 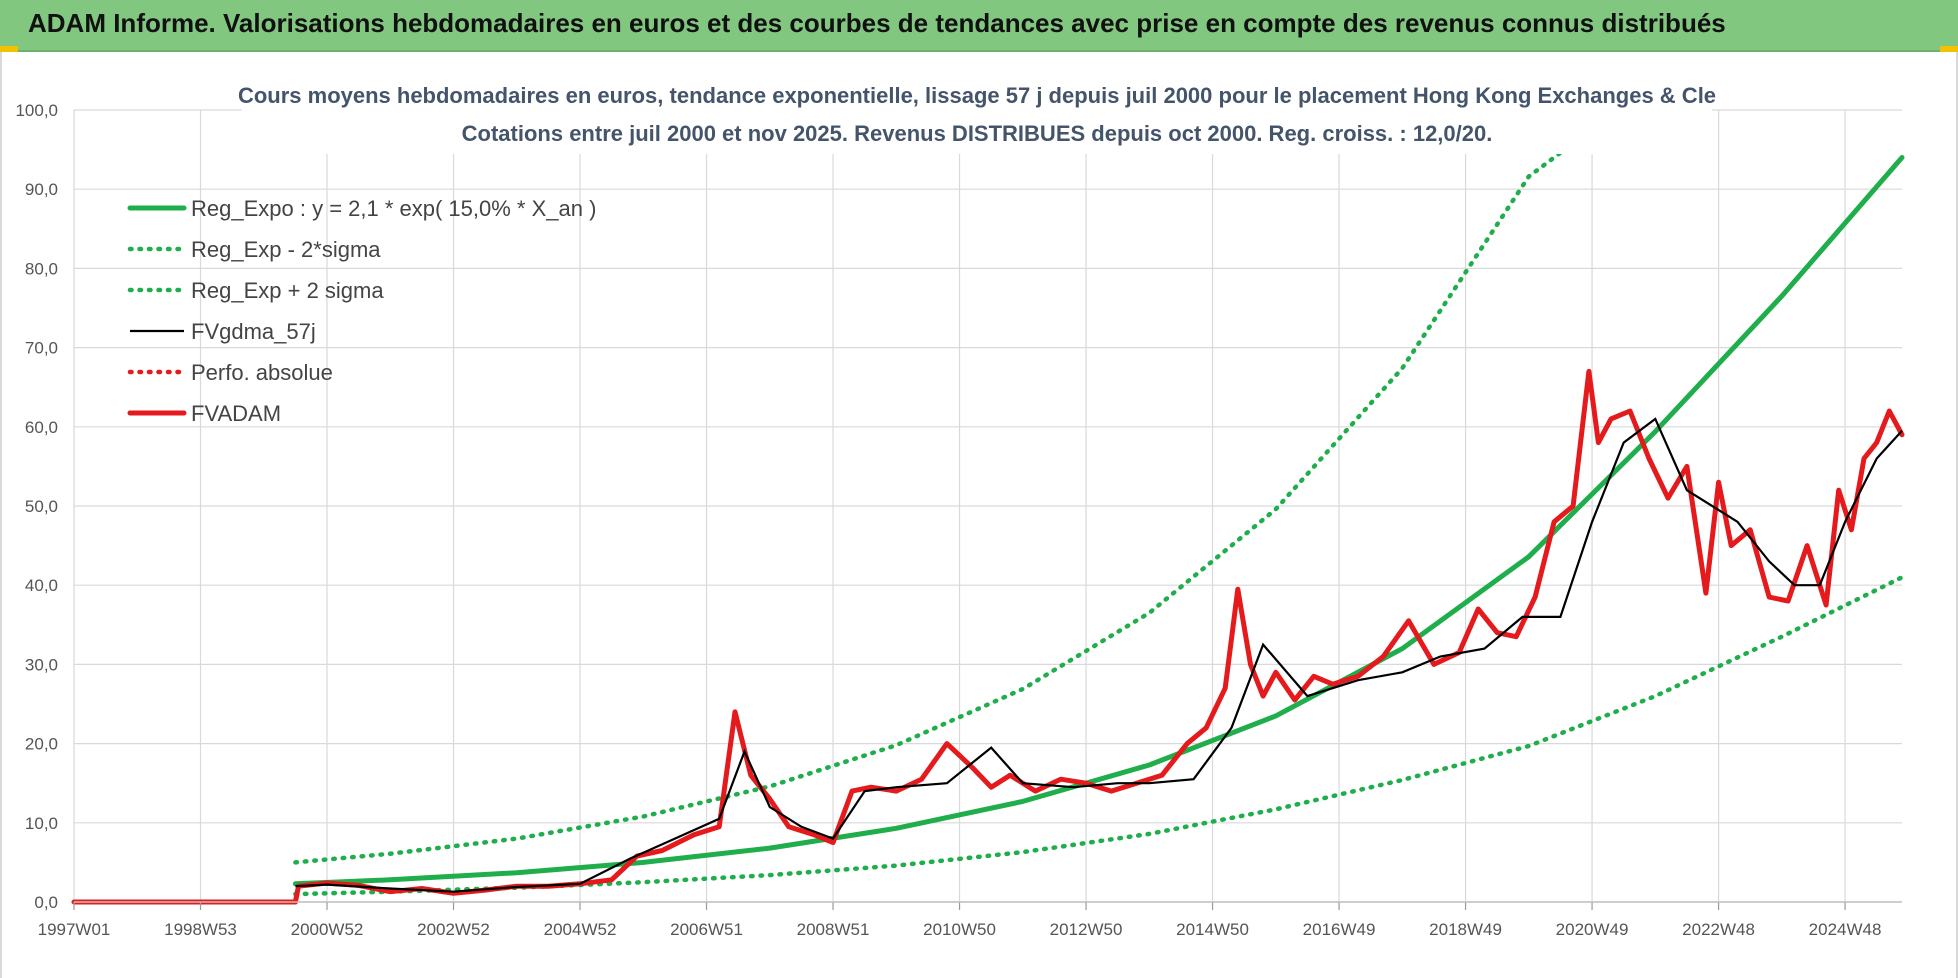 What do you see at coordinates (327, 929) in the screenshot?
I see `x-tick-label: 2000W52` at bounding box center [327, 929].